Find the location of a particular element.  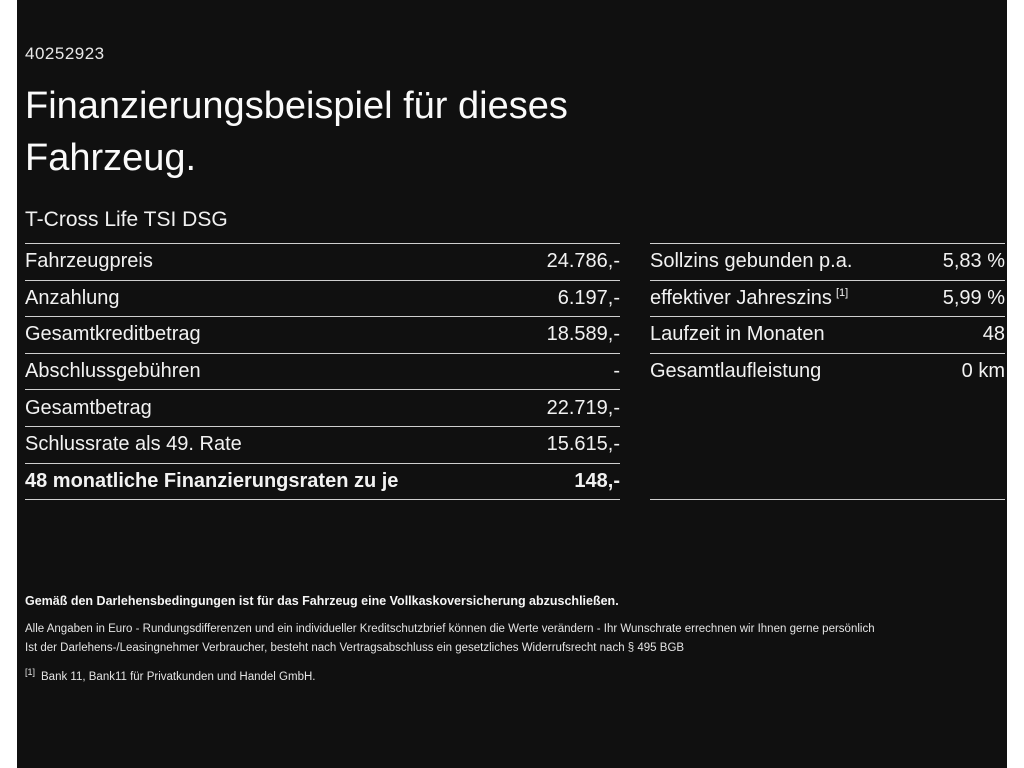

row-gesamtlaufleistung: Gesamtlaufleistung 0 km is located at coordinates (827, 371).